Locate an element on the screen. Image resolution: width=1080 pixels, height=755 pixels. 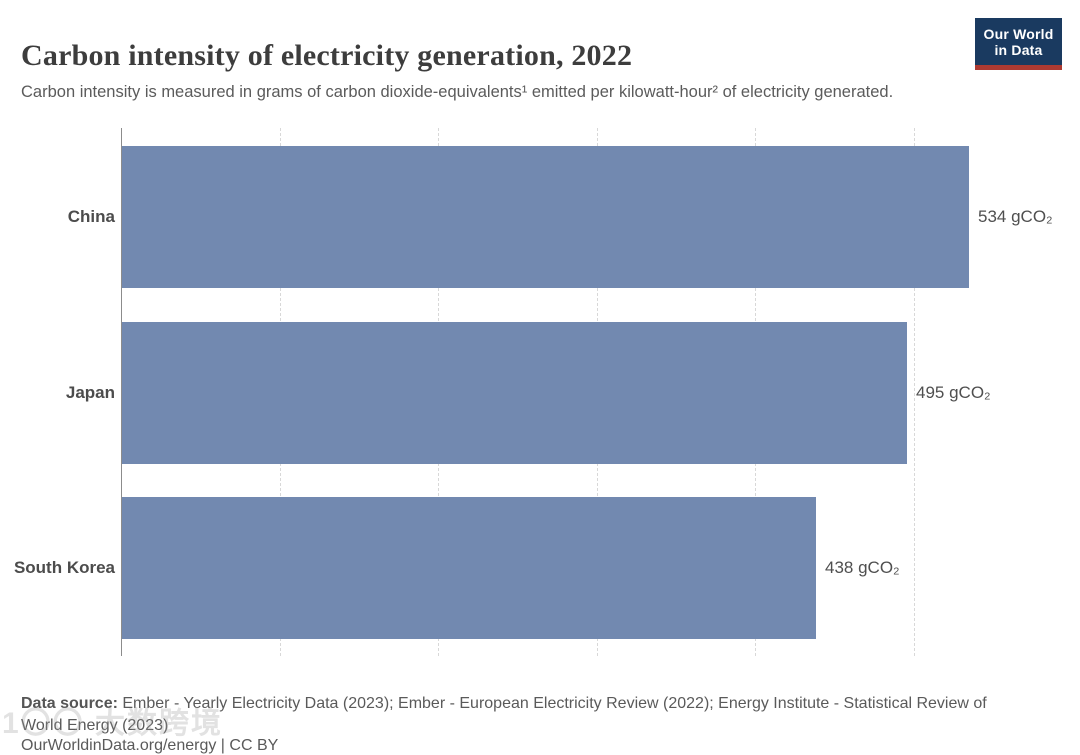
value-label: 438 gCO₂ is located at coordinates (862, 567).